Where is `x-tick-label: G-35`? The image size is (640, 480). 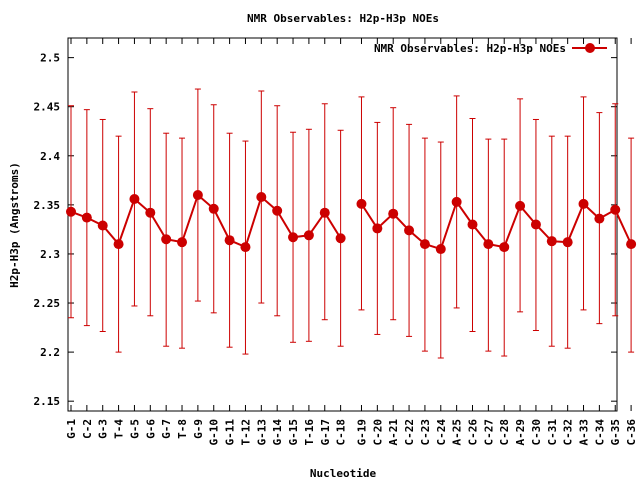 x-tick-label: G-35 is located at coordinates (615, 432).